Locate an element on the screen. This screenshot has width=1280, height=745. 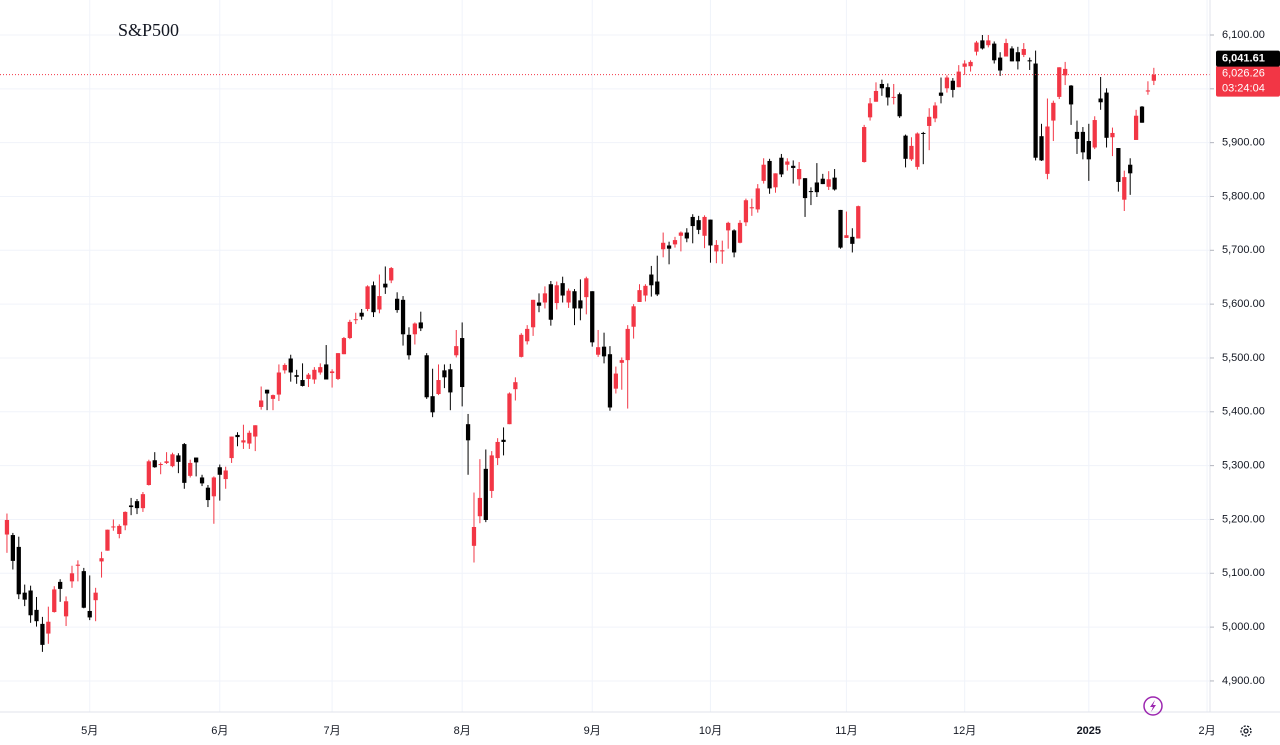
y-tick-label: 5,600.00 is located at coordinates (1243, 304).